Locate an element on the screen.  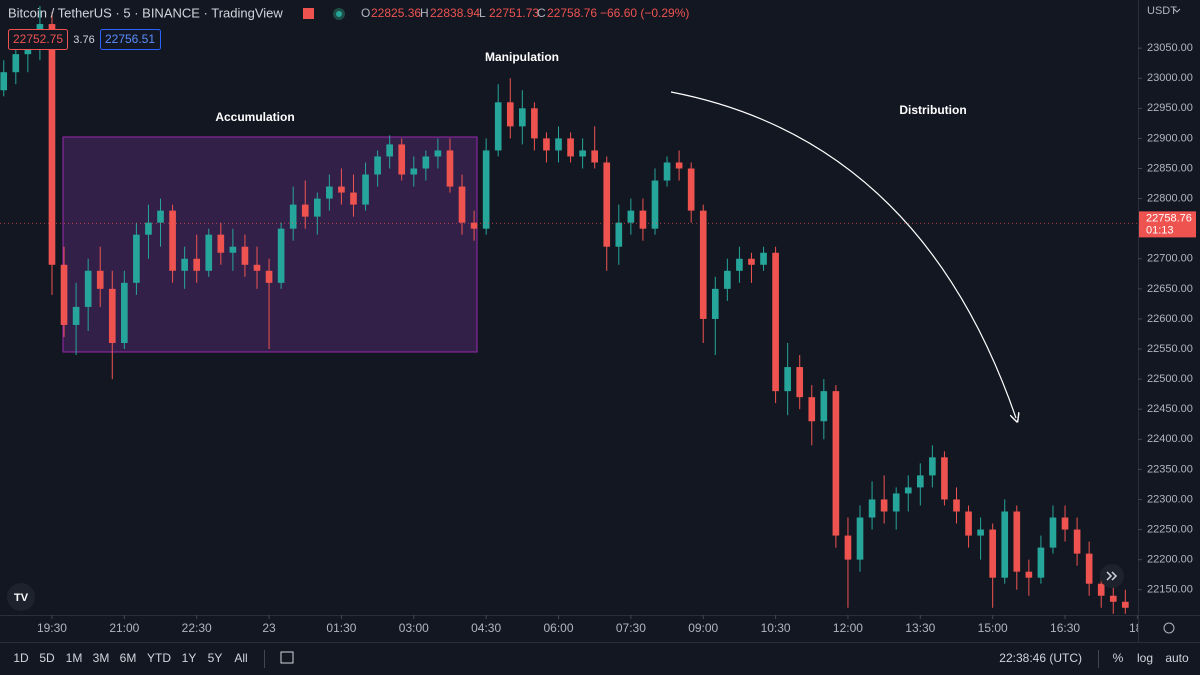
y-tick-label: 22200.00 is located at coordinates (1170, 560).